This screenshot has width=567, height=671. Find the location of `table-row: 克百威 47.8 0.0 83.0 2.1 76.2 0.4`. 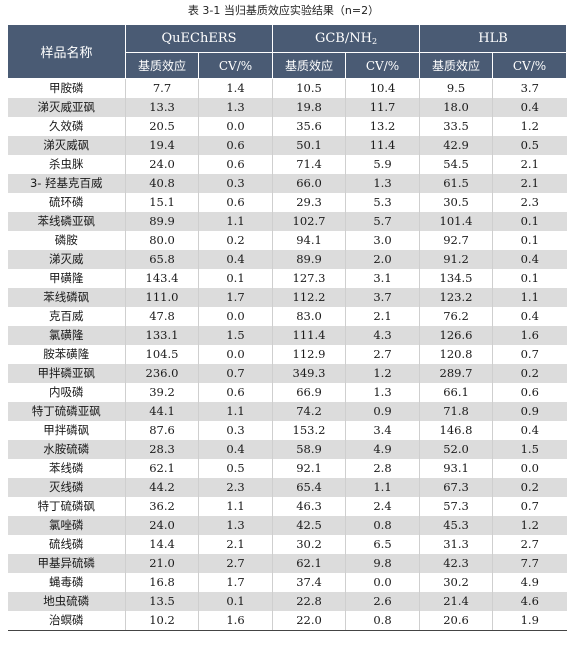

table-row: 克百威 47.8 0.0 83.0 2.1 76.2 0.4 is located at coordinates (287, 316).